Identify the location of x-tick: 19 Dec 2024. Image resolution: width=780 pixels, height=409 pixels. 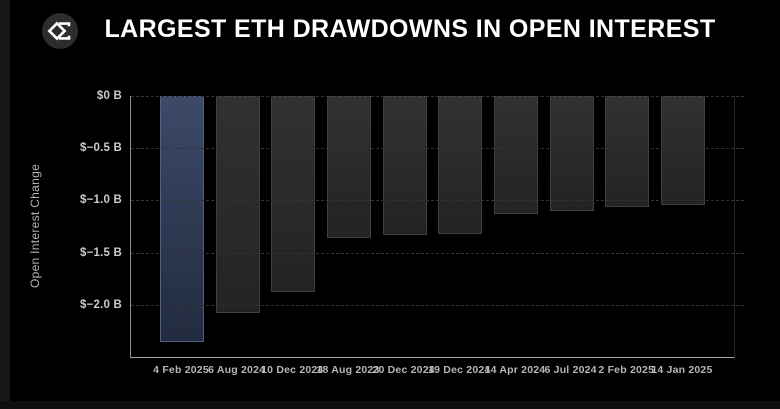
(459, 370).